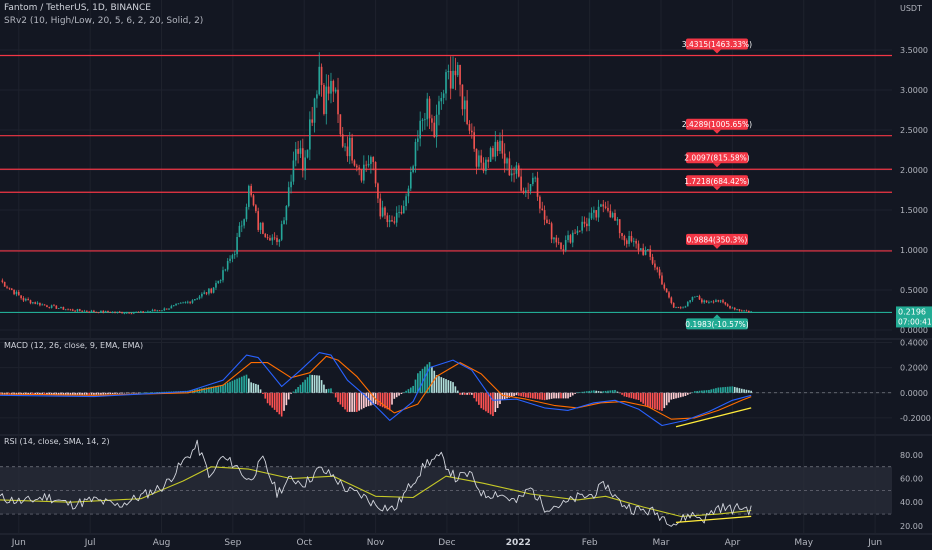 Image resolution: width=932 pixels, height=550 pixels. Describe the element at coordinates (803, 543) in the screenshot. I see `x-tick-label: May` at that location.